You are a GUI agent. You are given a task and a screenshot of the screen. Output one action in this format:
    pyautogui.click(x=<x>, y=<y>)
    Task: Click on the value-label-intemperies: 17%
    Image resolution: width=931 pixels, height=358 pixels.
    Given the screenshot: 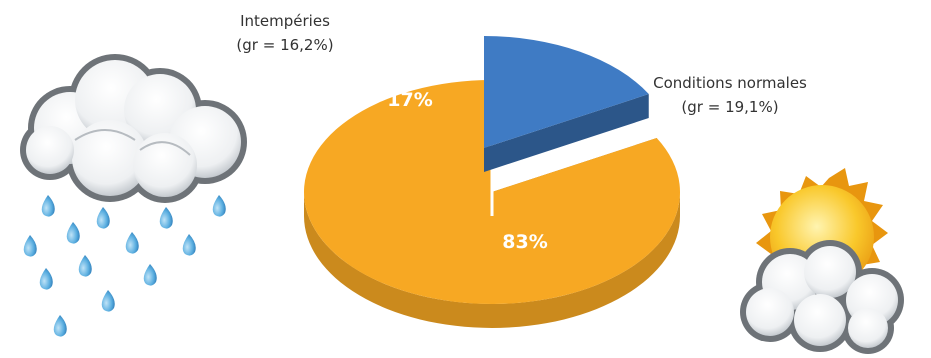 What is the action you would take?
    pyautogui.click(x=409, y=100)
    